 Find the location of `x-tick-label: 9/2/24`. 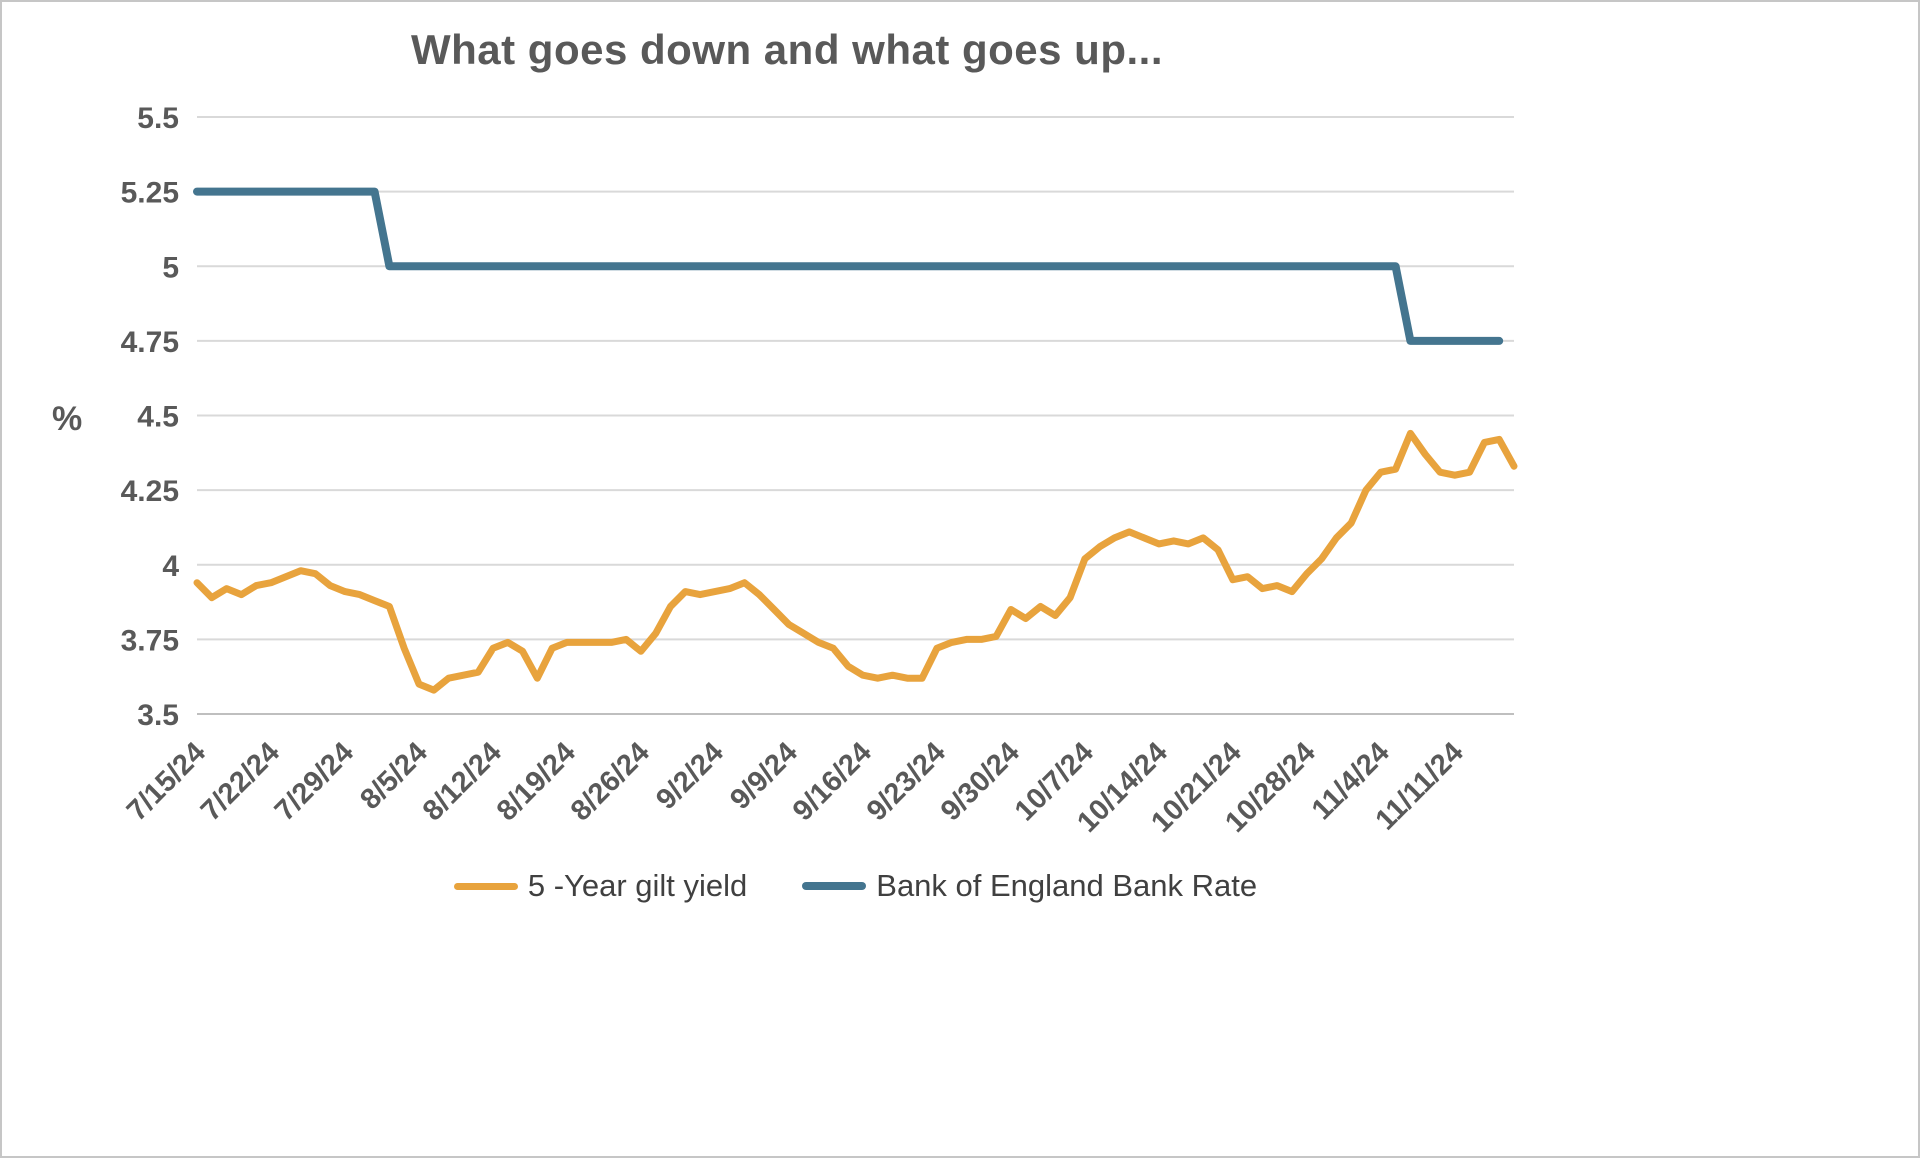

x-tick-label: 9/2/24 is located at coordinates (690, 776).